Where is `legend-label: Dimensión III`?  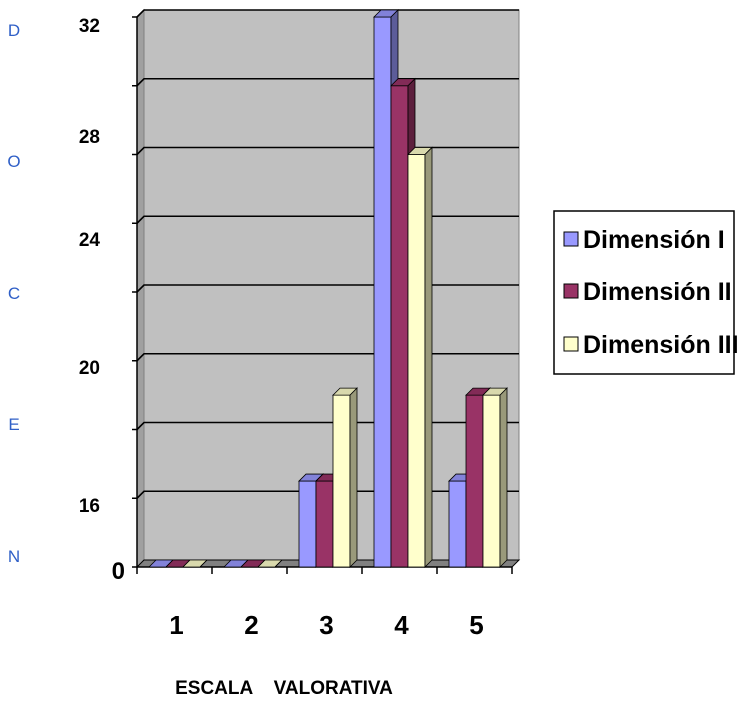 legend-label: Dimensión III is located at coordinates (661, 345).